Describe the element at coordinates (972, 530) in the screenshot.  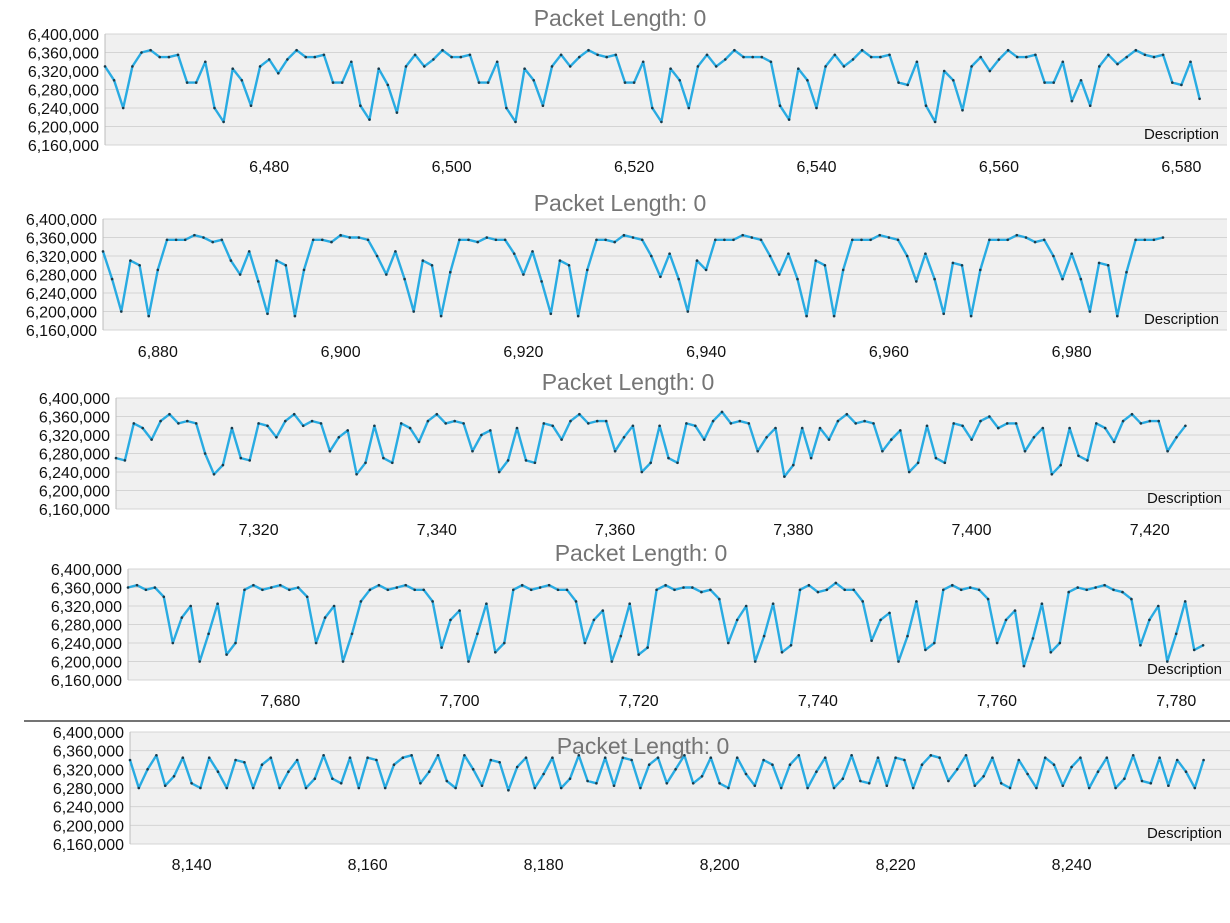
I see `x-tick-label: 7,400` at that location.